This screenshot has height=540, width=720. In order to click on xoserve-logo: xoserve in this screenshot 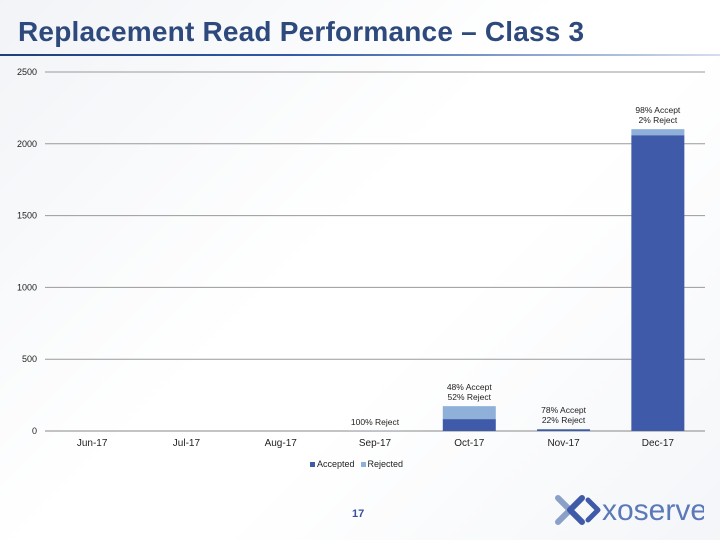, I will do `click(629, 510)`.